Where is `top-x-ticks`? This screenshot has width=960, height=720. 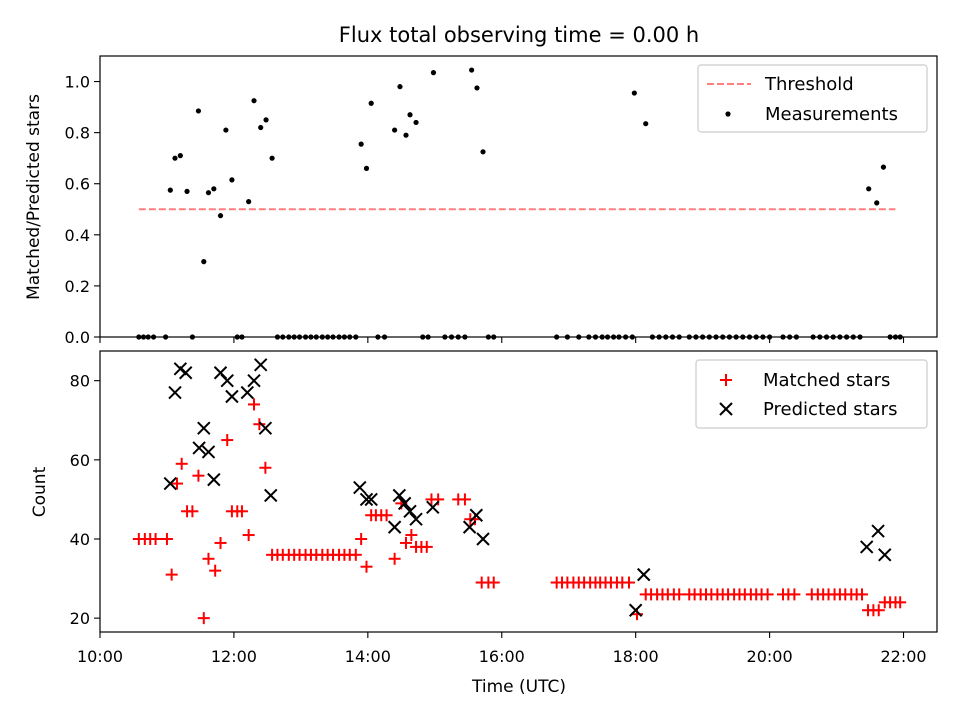
top-x-ticks is located at coordinates (502, 340).